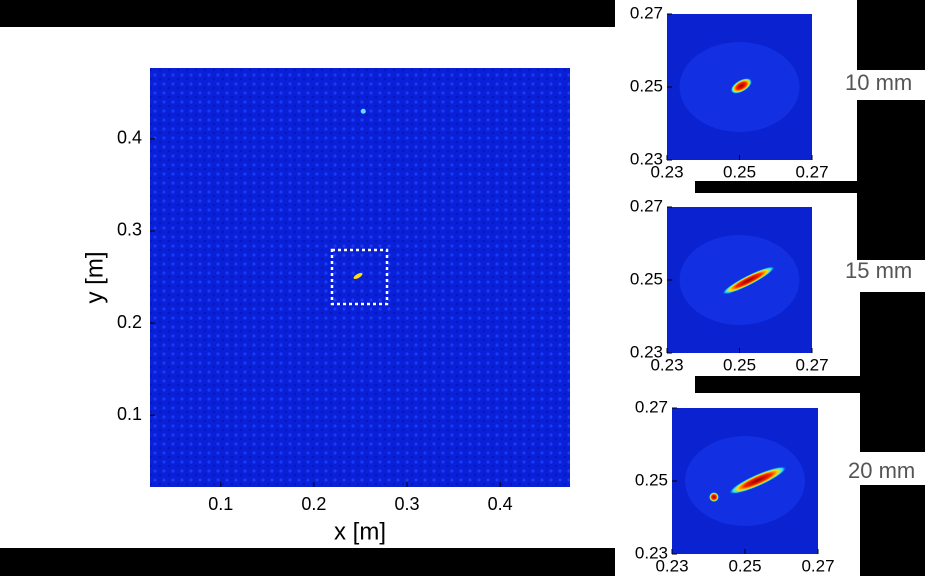 The image size is (925, 576). I want to click on size-label: 10 mm, so click(878, 82).